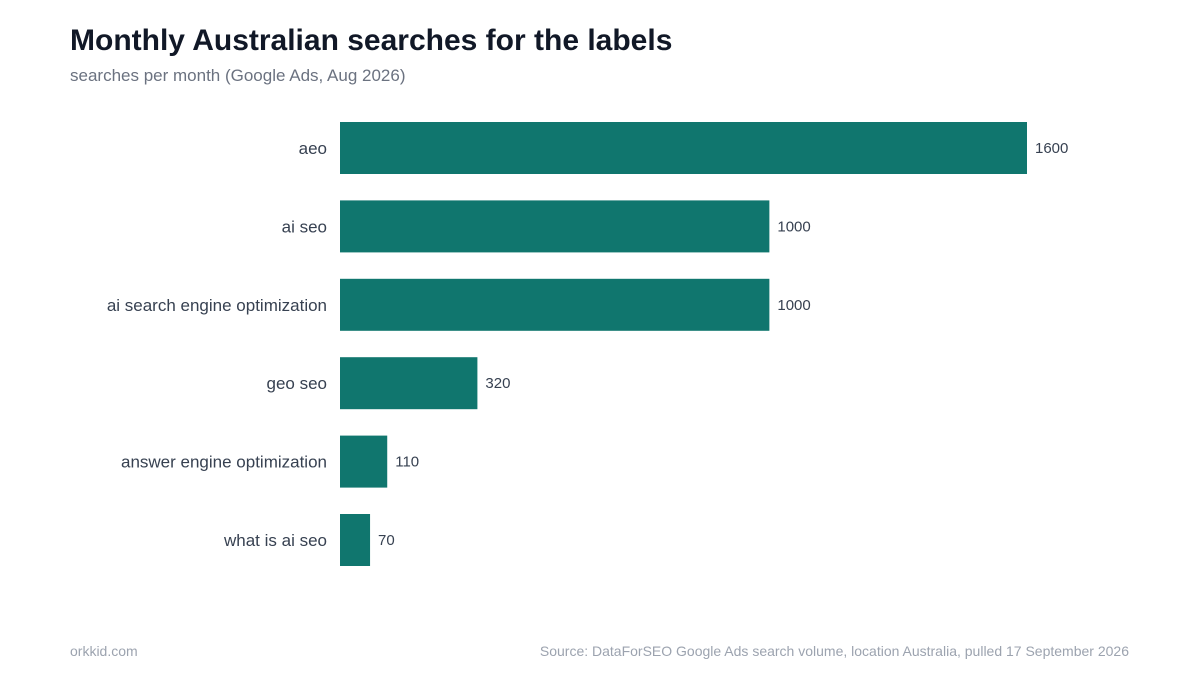 This screenshot has width=1200, height=675. What do you see at coordinates (386, 540) in the screenshot?
I see `value-label: 70` at bounding box center [386, 540].